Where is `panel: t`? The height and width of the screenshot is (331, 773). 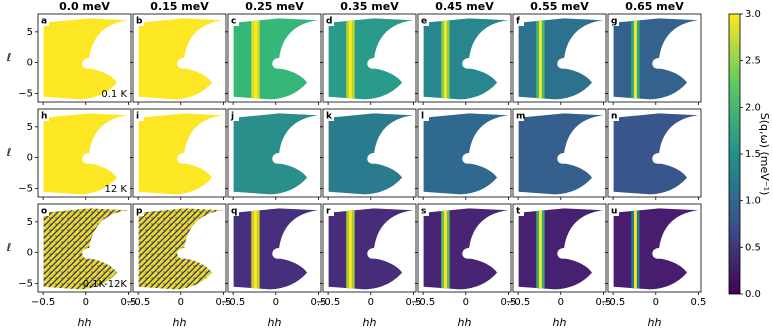
panel: t is located at coordinates (559, 248).